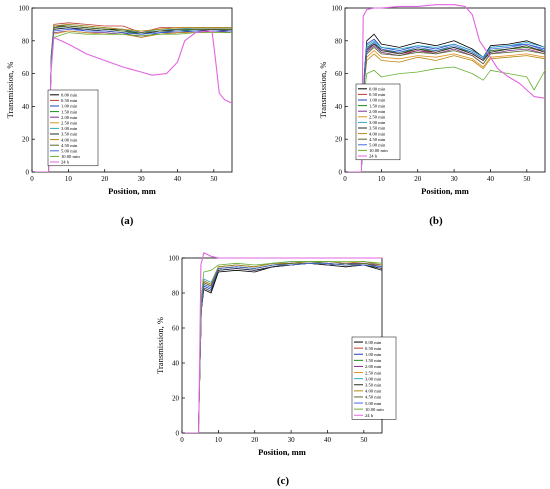  Describe the element at coordinates (445, 191) in the screenshot. I see `x-axis-title-b: Position, mm` at that location.